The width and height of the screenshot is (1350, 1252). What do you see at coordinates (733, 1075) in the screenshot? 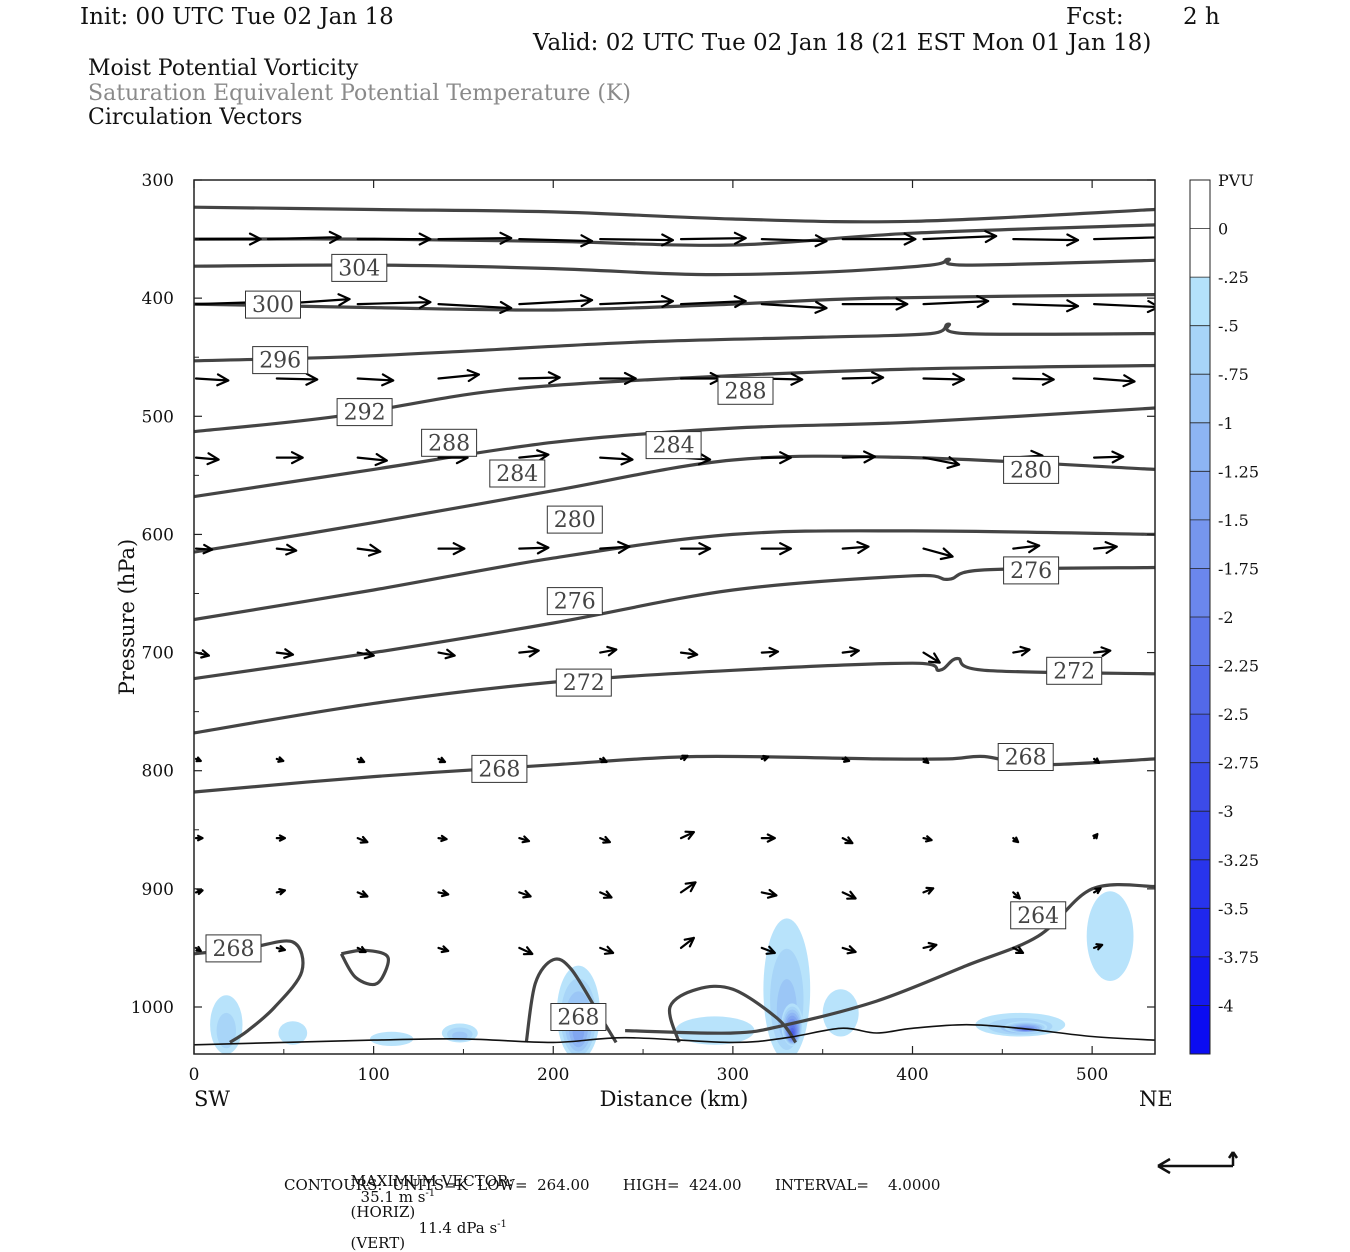
I see `x-tick-label: 300` at bounding box center [733, 1075].